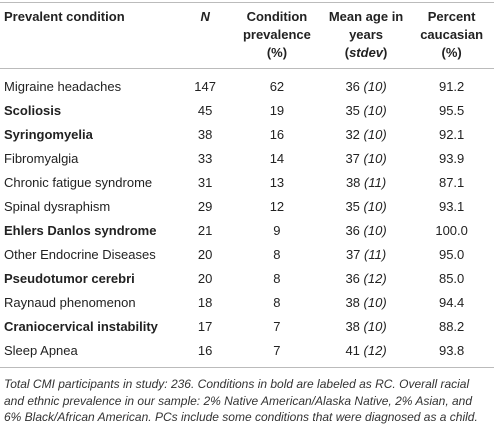 The width and height of the screenshot is (494, 436). I want to click on prevalence-cell: 19, so click(277, 110).